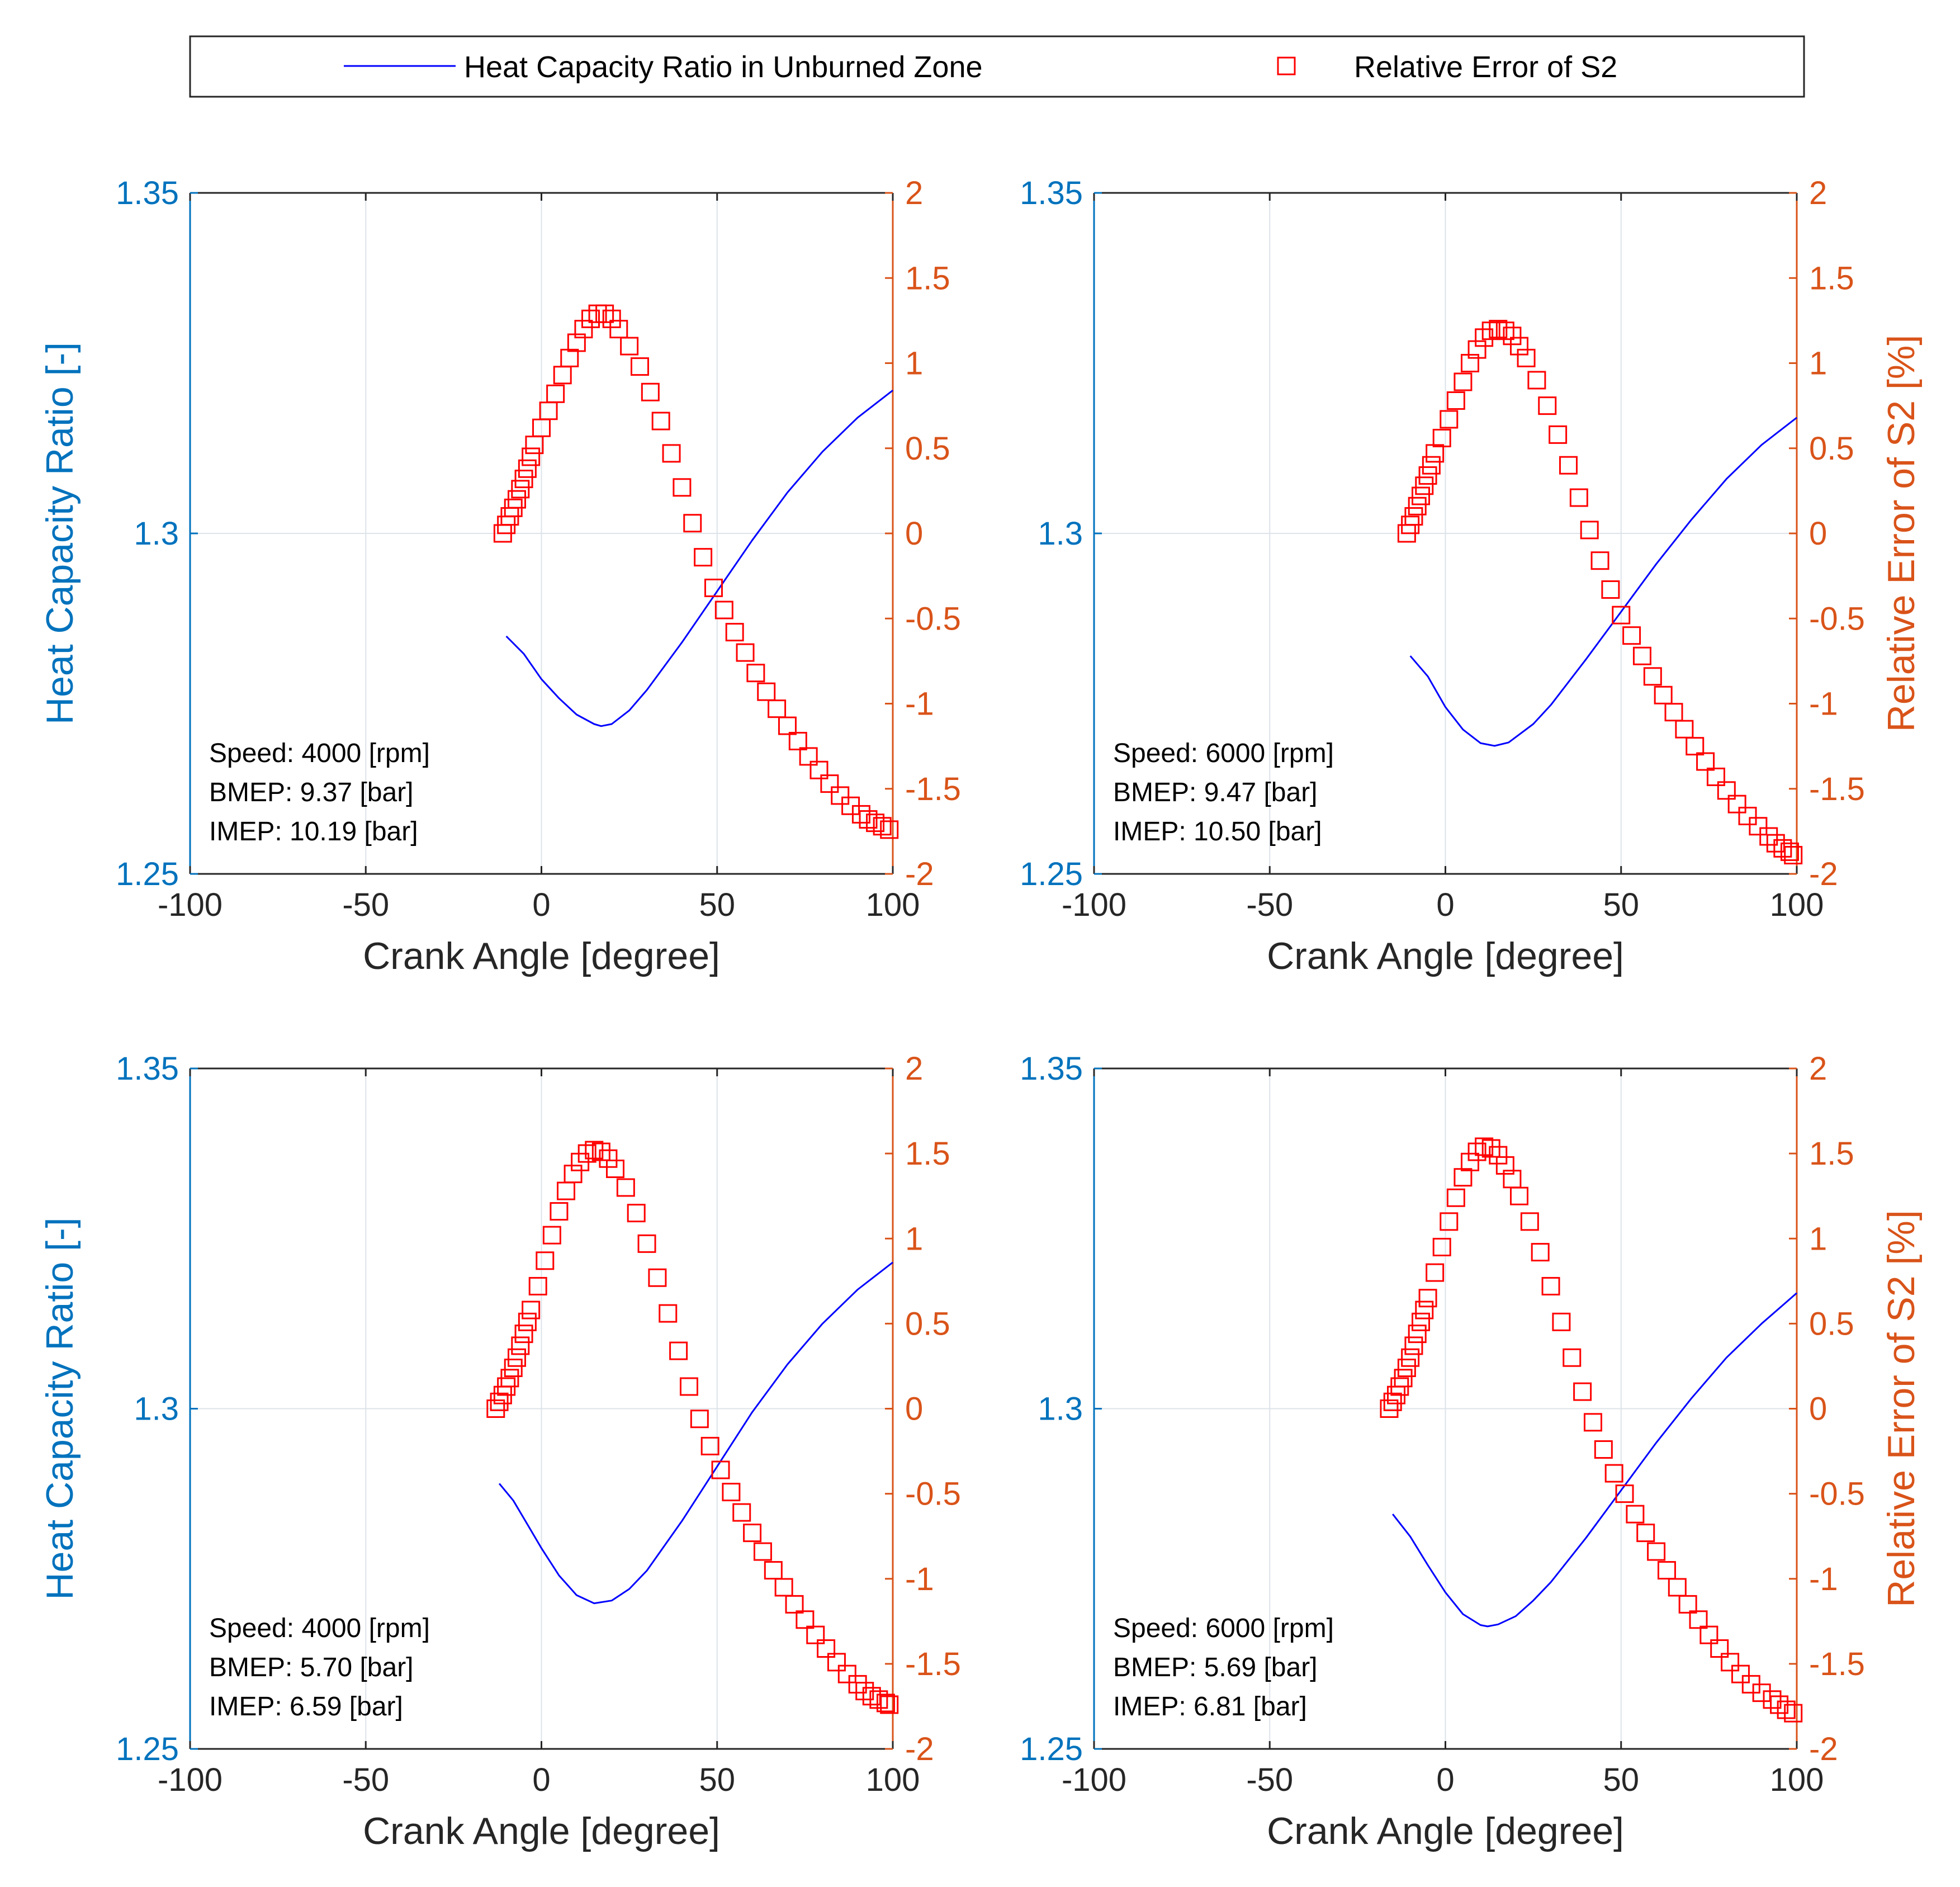 The image size is (1960, 1887). Describe the element at coordinates (933, 1664) in the screenshot. I see `y-right-tick-label: -1.5` at that location.